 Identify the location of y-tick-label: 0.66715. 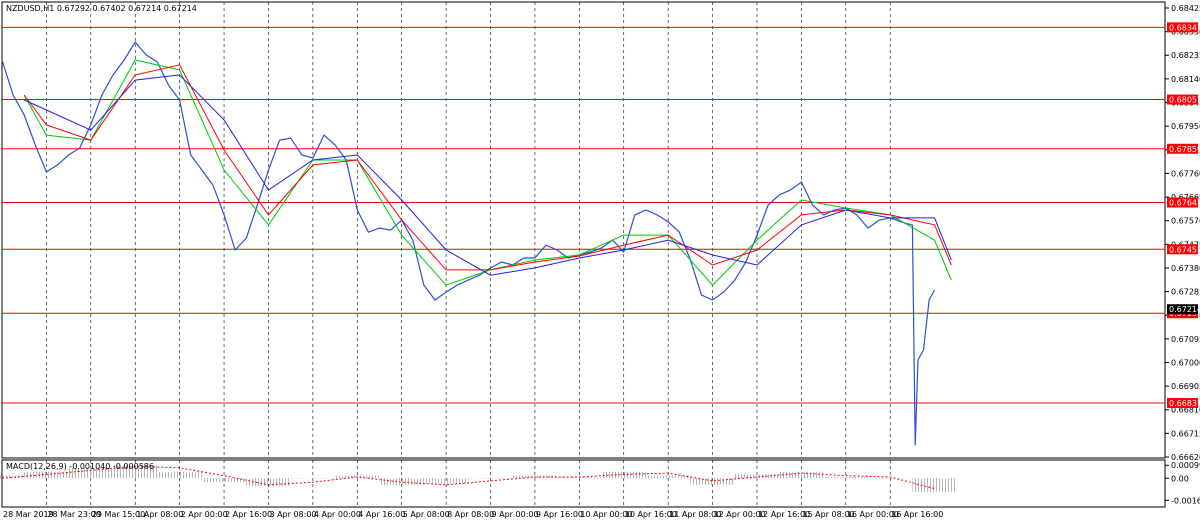
(1185, 433).